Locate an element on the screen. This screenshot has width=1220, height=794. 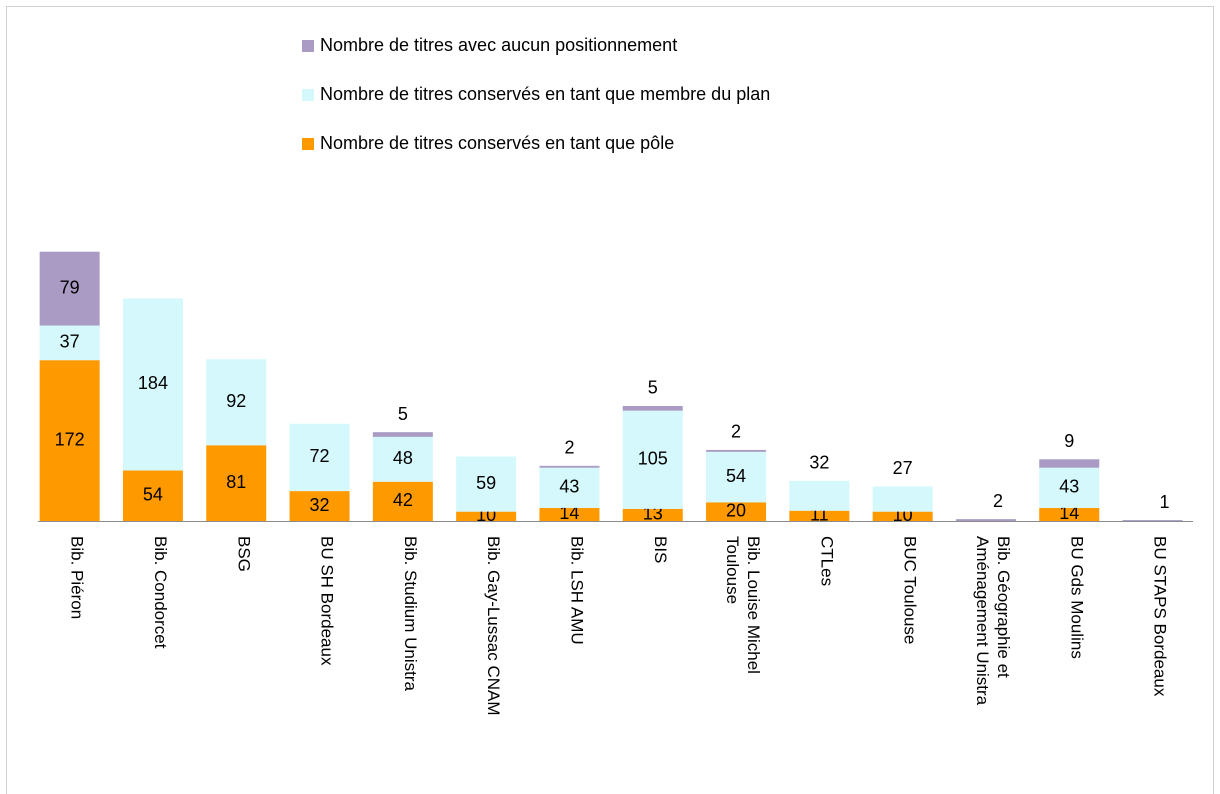
x-tick-label: Bib. Gay-Lussac CNAM is located at coordinates (493, 626).